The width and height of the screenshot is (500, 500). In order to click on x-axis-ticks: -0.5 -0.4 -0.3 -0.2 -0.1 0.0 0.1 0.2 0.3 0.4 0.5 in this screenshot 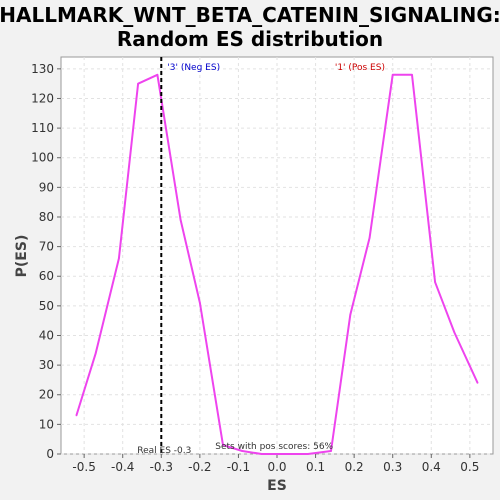, I will do `click(275, 464)`.